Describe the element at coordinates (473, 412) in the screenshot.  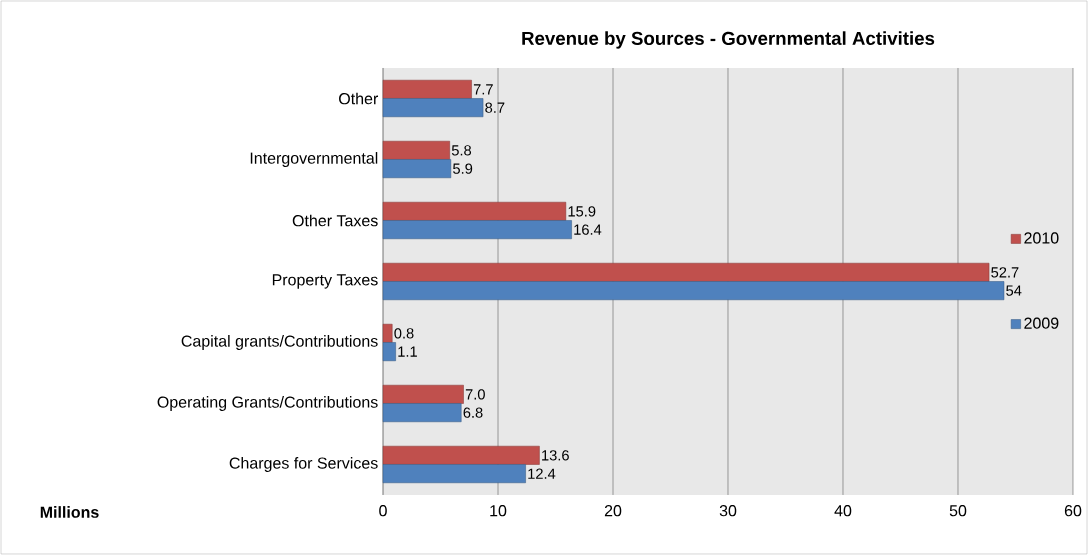
I see `data-label: 6.8` at that location.